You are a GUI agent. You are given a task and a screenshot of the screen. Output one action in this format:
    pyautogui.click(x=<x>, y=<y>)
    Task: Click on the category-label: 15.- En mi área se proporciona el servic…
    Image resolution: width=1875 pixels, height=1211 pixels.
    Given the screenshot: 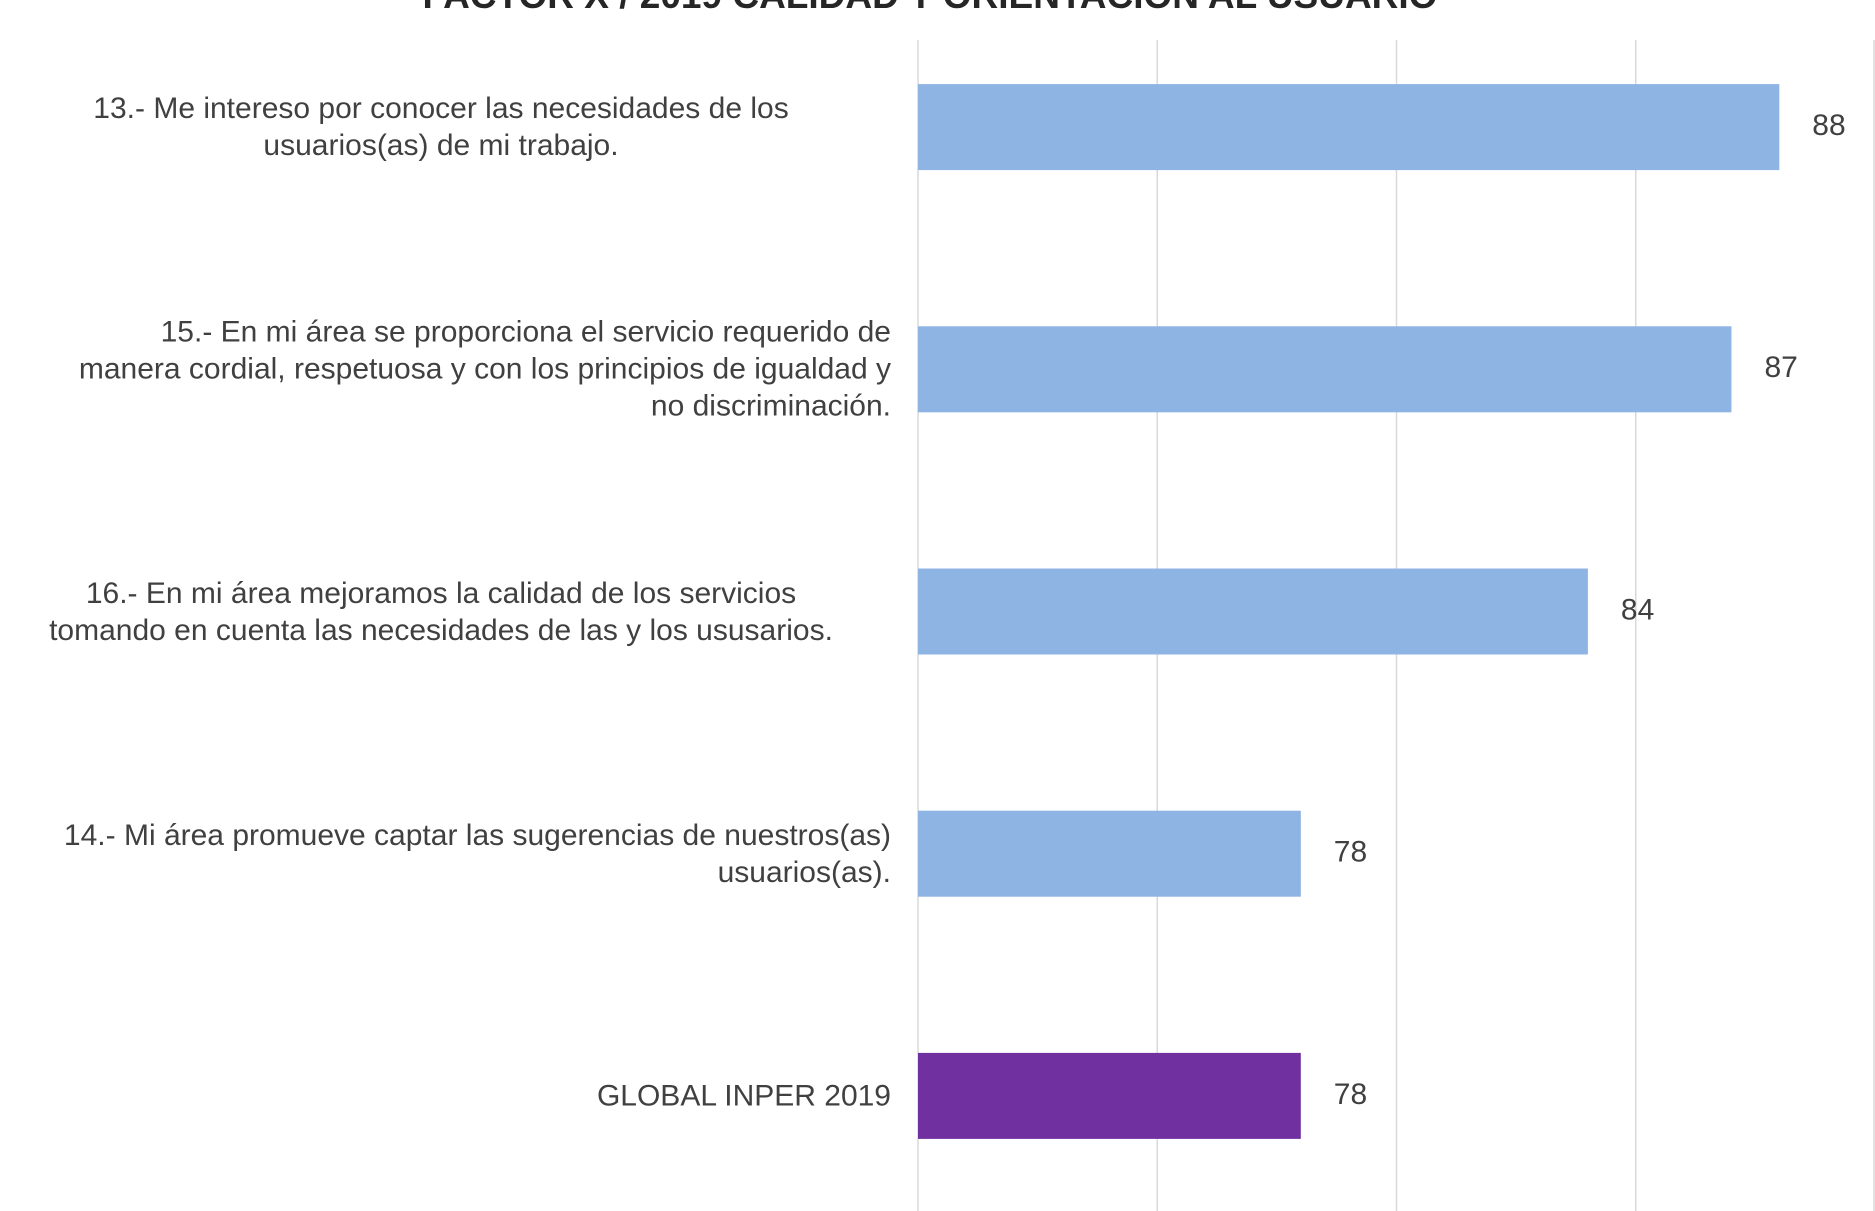 What is the action you would take?
    pyautogui.click(x=484, y=369)
    